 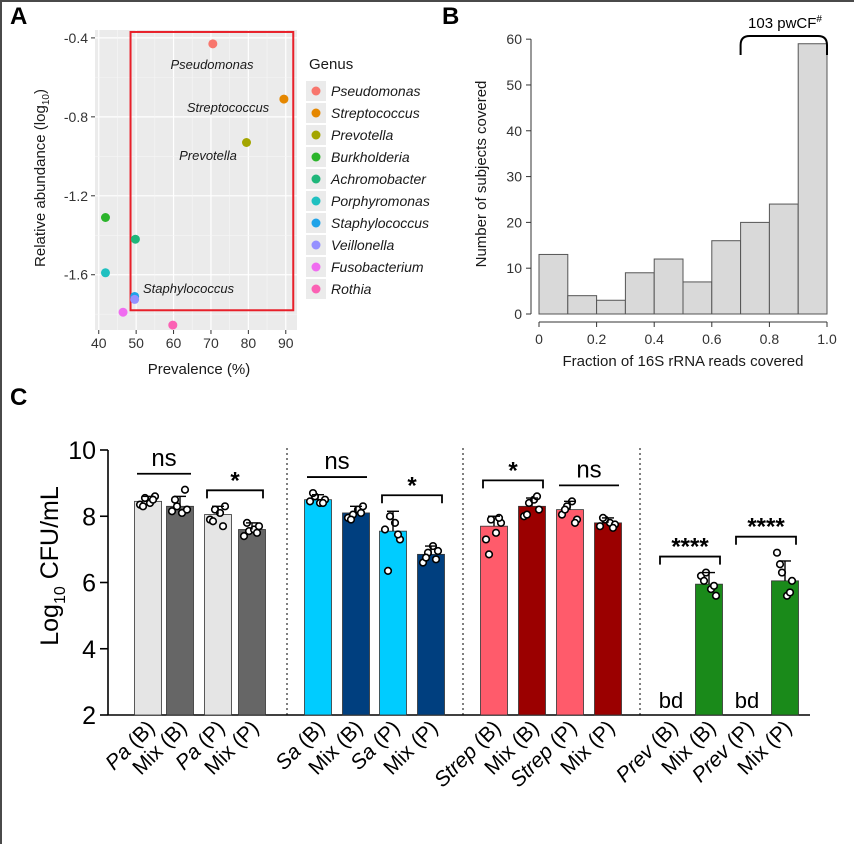 What do you see at coordinates (514, 131) in the screenshot?
I see `b-y-tick-label: 40` at bounding box center [514, 131].